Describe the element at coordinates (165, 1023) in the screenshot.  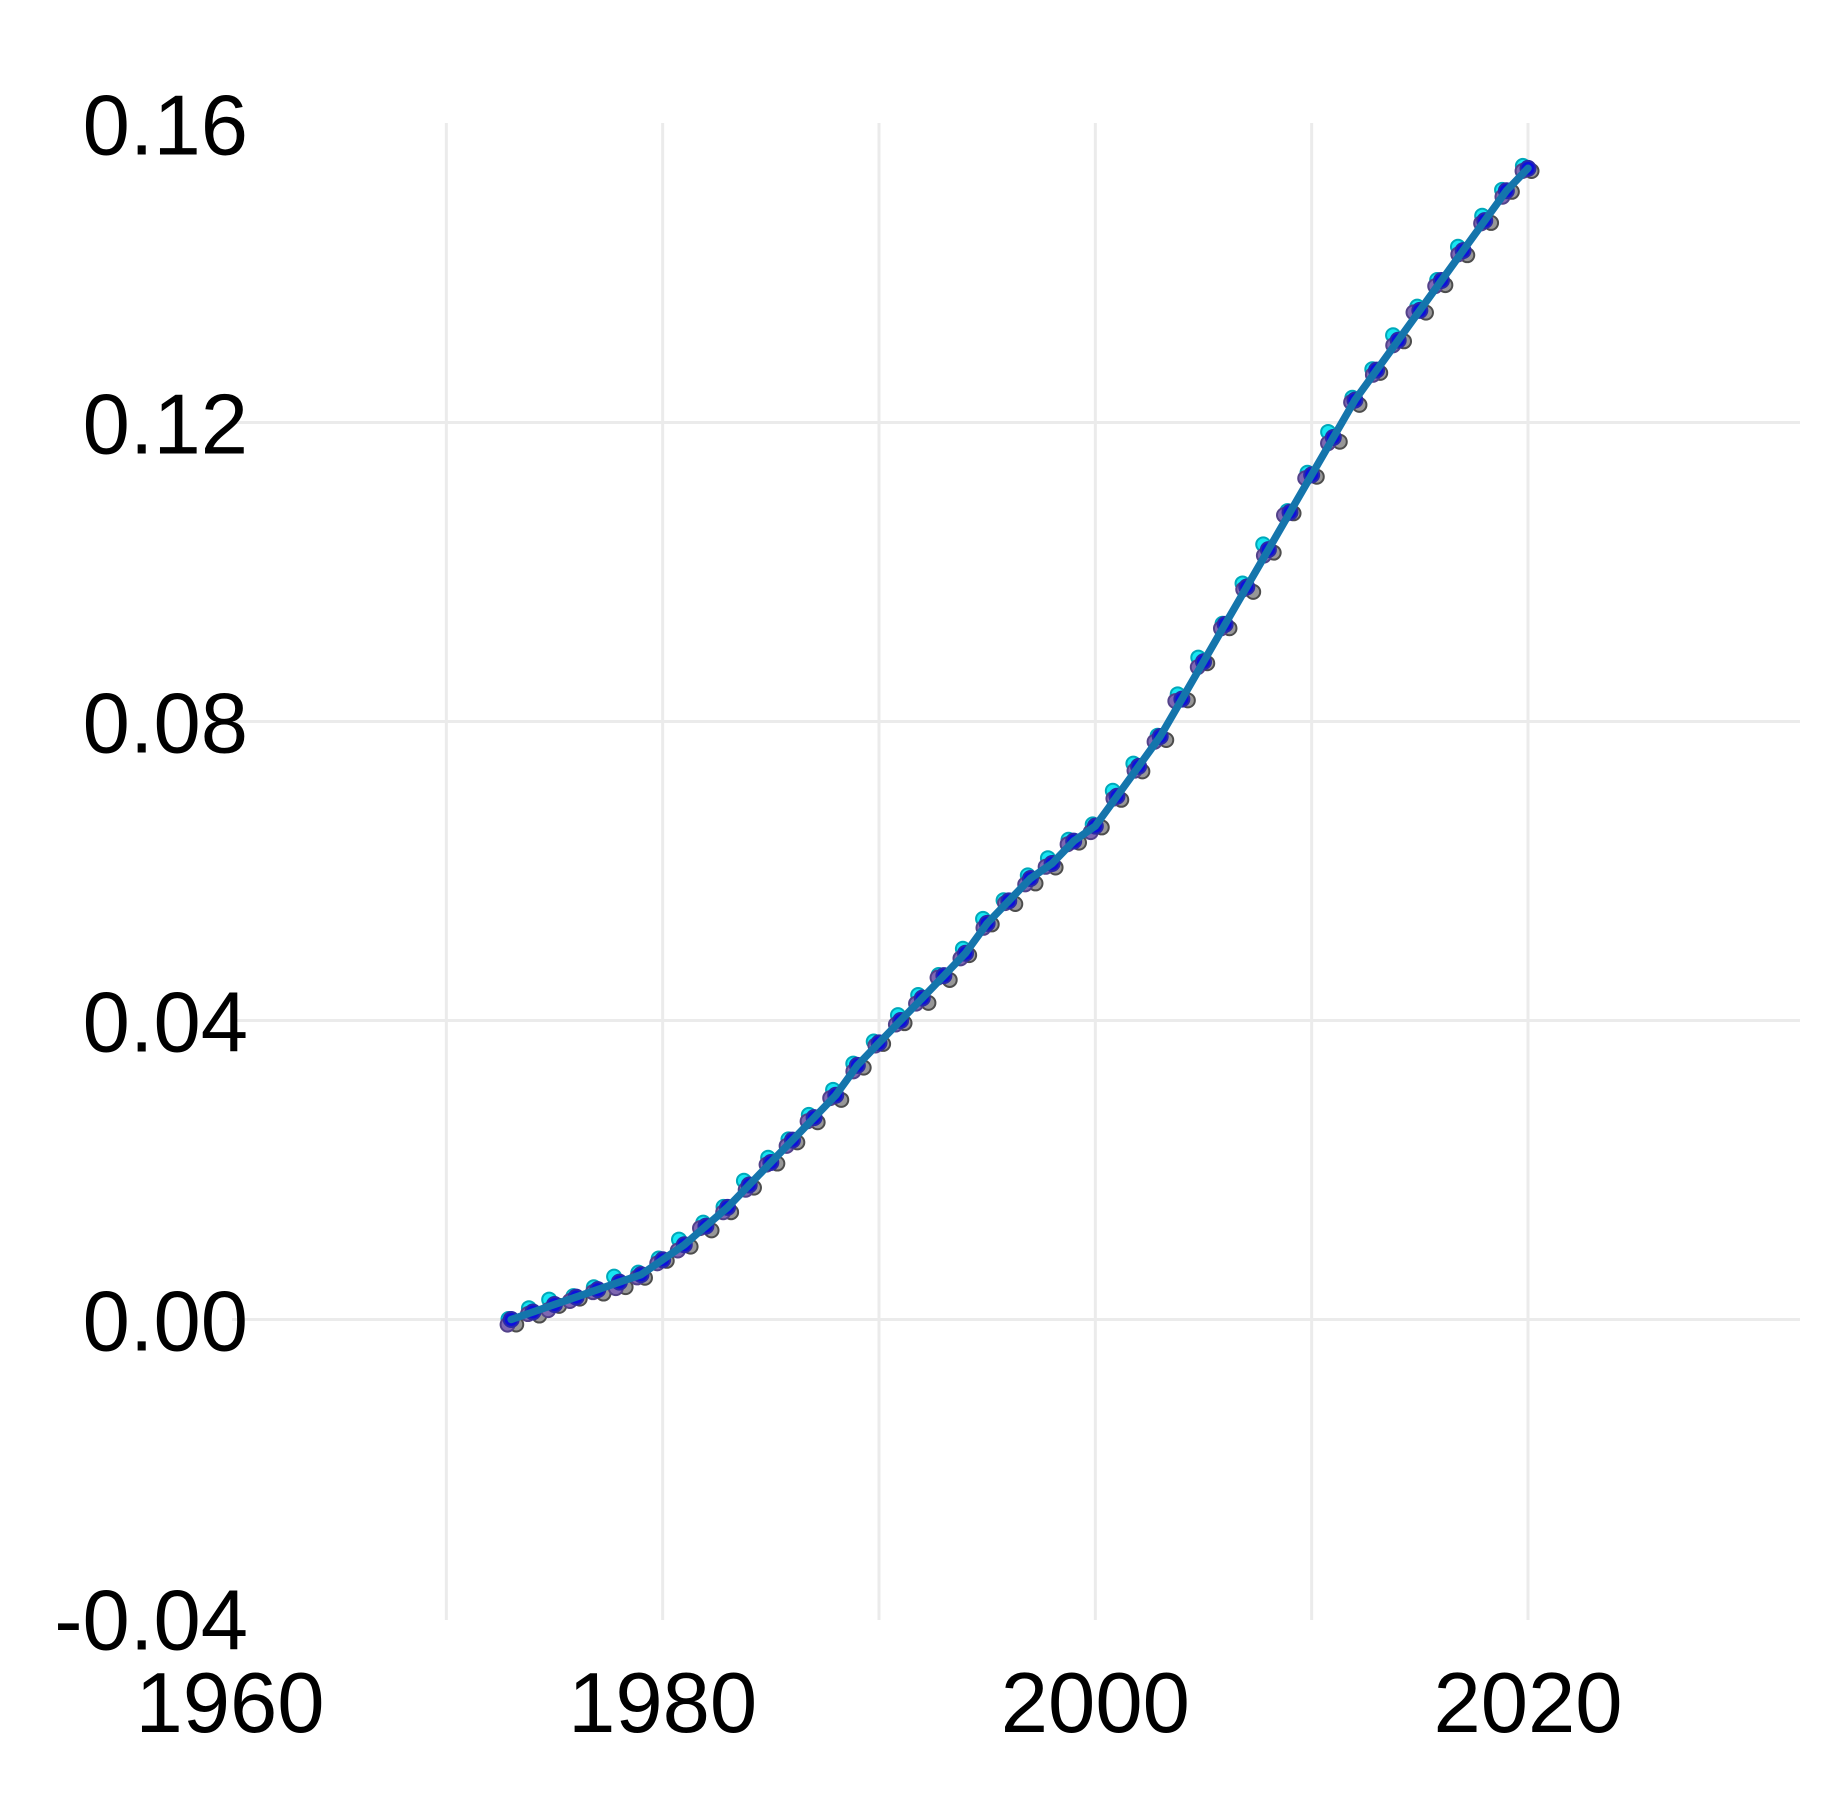
I see `y-tick-label-0.04: 0.04` at that location.